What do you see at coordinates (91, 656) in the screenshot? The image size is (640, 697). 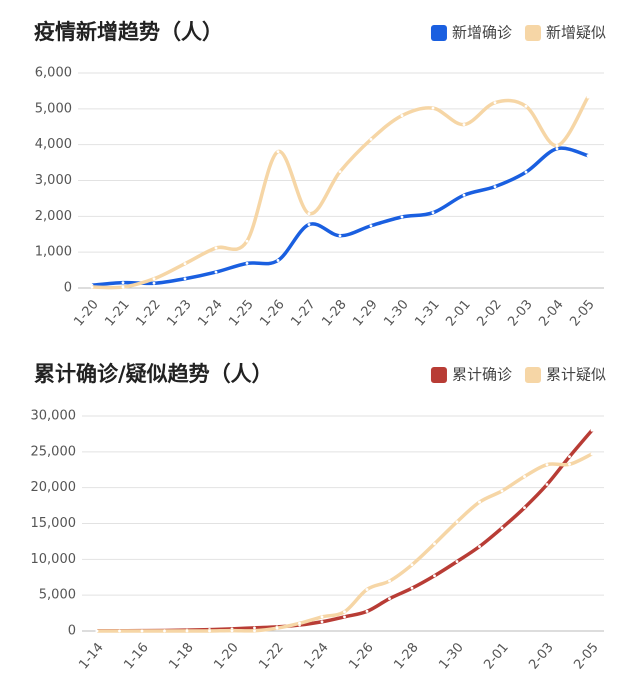 I see `x-tick-label: 1-14` at bounding box center [91, 656].